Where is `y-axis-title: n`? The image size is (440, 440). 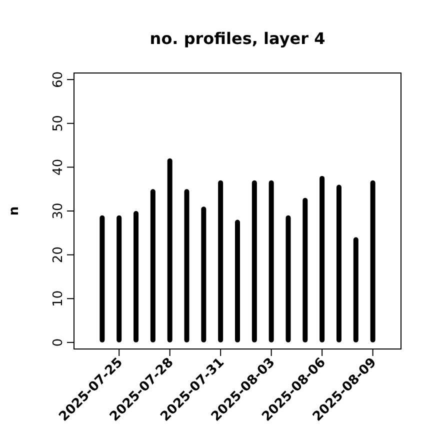
y-axis-title: n is located at coordinates (14, 211).